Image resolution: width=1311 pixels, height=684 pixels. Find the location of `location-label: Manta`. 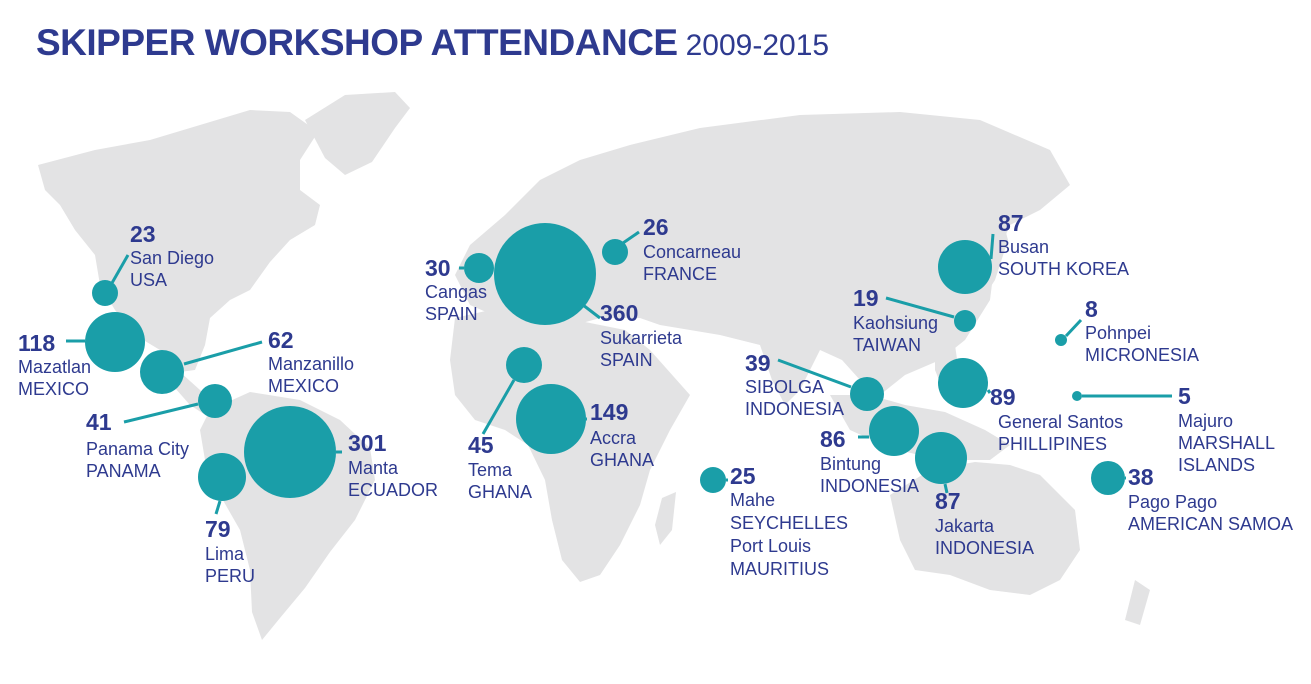

location-label: Manta is located at coordinates (373, 468).